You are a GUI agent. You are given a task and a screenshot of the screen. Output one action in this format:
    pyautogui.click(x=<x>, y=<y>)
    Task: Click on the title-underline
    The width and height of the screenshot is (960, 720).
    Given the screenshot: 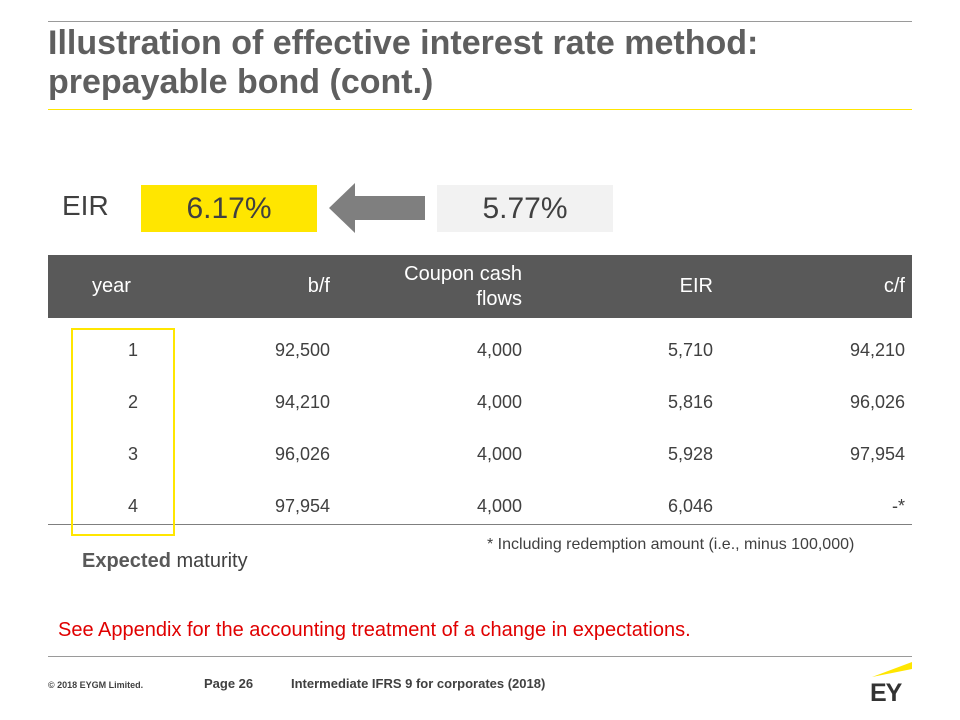 What is the action you would take?
    pyautogui.click(x=480, y=109)
    